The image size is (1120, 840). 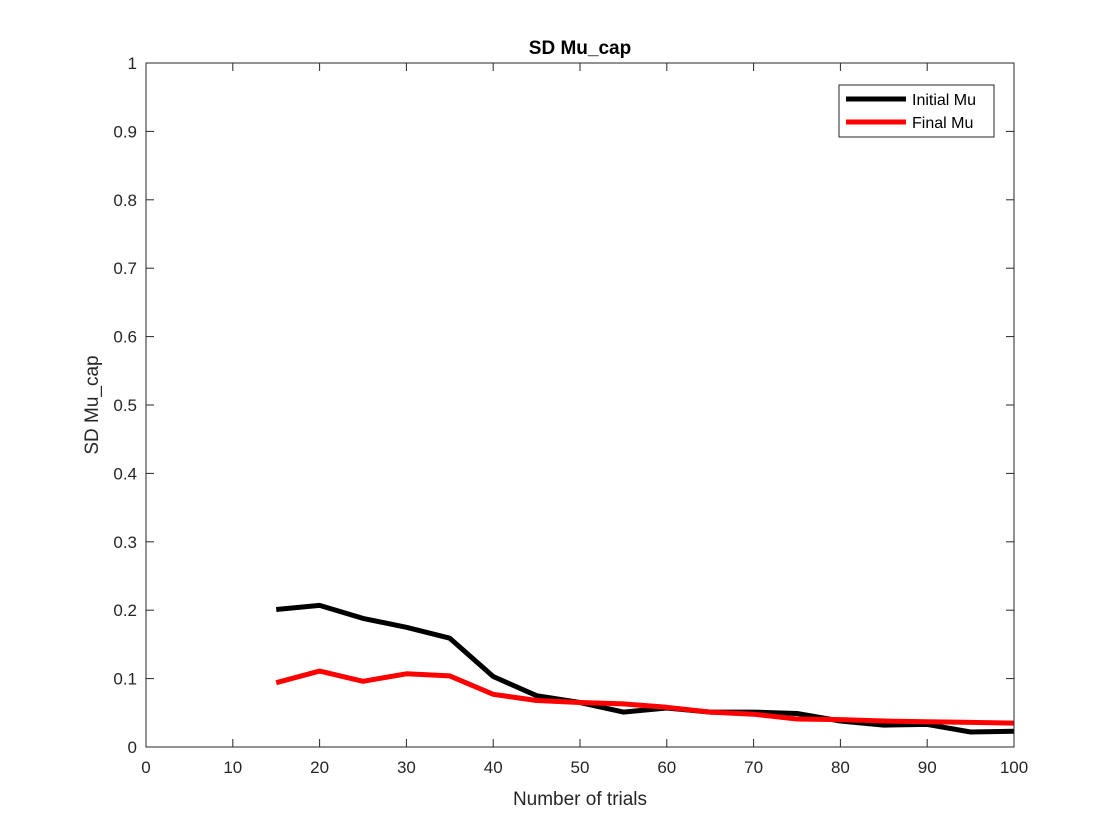 What do you see at coordinates (666, 767) in the screenshot?
I see `x-tick-label: 60` at bounding box center [666, 767].